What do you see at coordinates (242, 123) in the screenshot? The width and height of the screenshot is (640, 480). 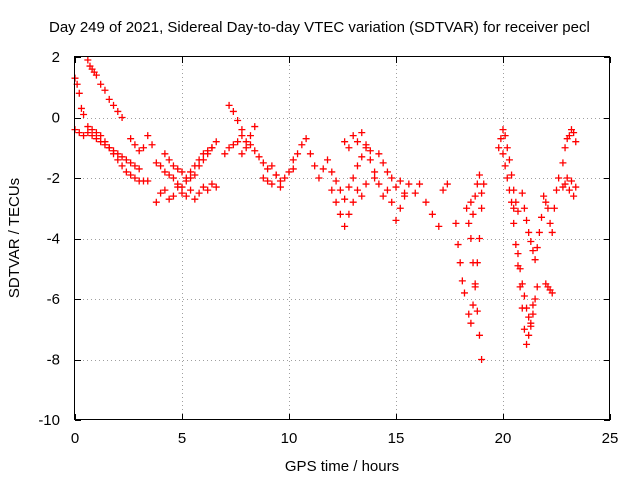 I see `series-hour-7-peak` at bounding box center [242, 123].